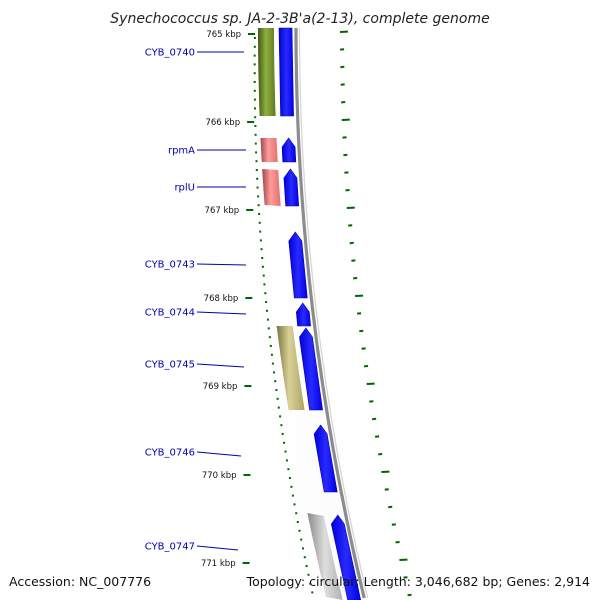 The height and width of the screenshot is (600, 600). I want to click on backbone-arc, so click(330, 313).